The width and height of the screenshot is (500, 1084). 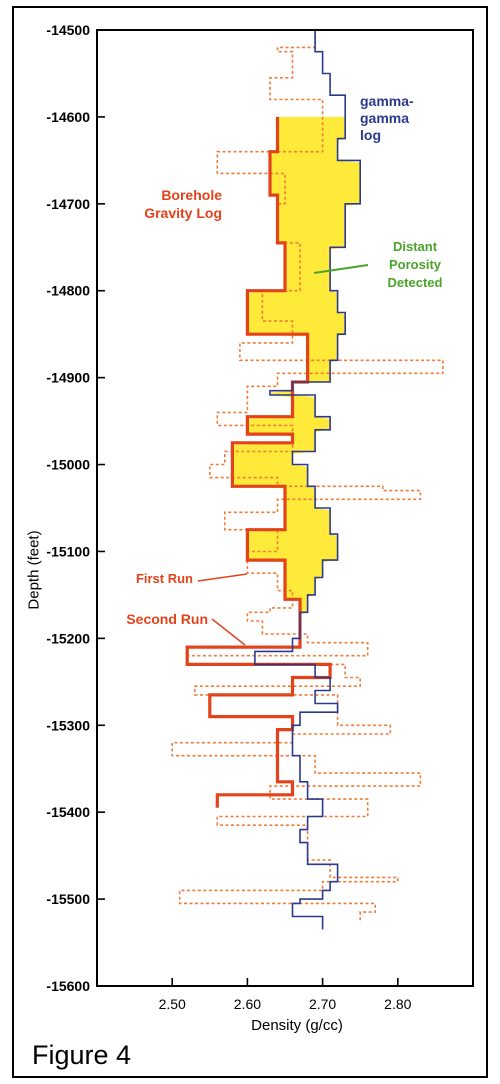 I want to click on distant-porosity-annotation: Distant Porosity Detected, so click(x=415, y=264).